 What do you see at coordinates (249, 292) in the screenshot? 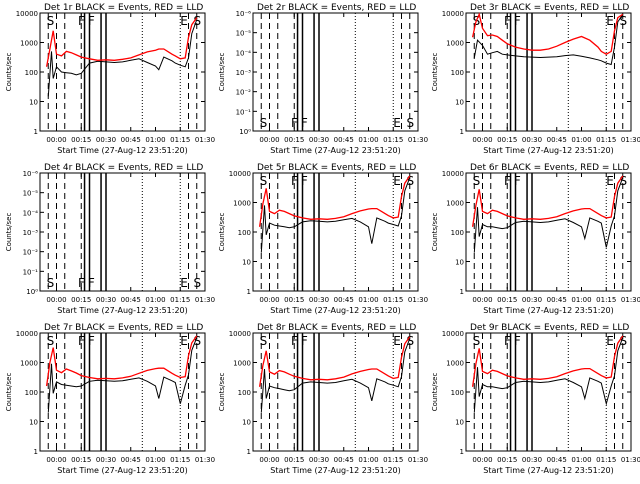
I see `y-tick-label: 1` at bounding box center [249, 292].